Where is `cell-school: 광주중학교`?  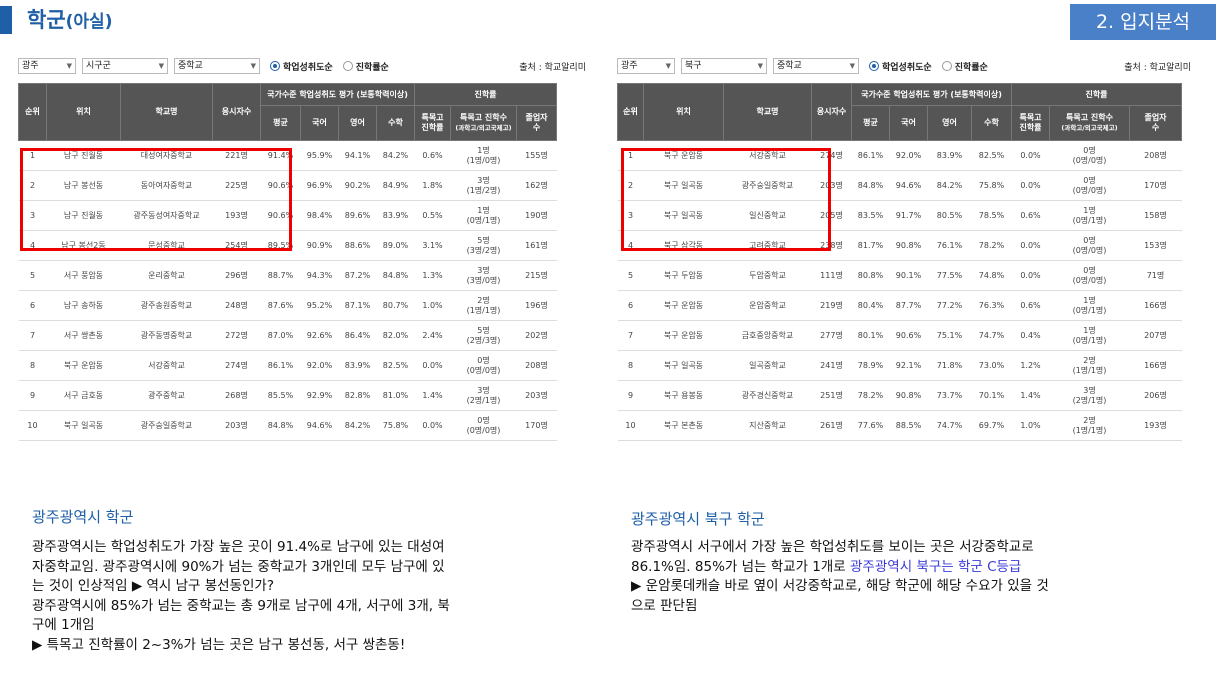 cell-school: 광주중학교 is located at coordinates (166, 395).